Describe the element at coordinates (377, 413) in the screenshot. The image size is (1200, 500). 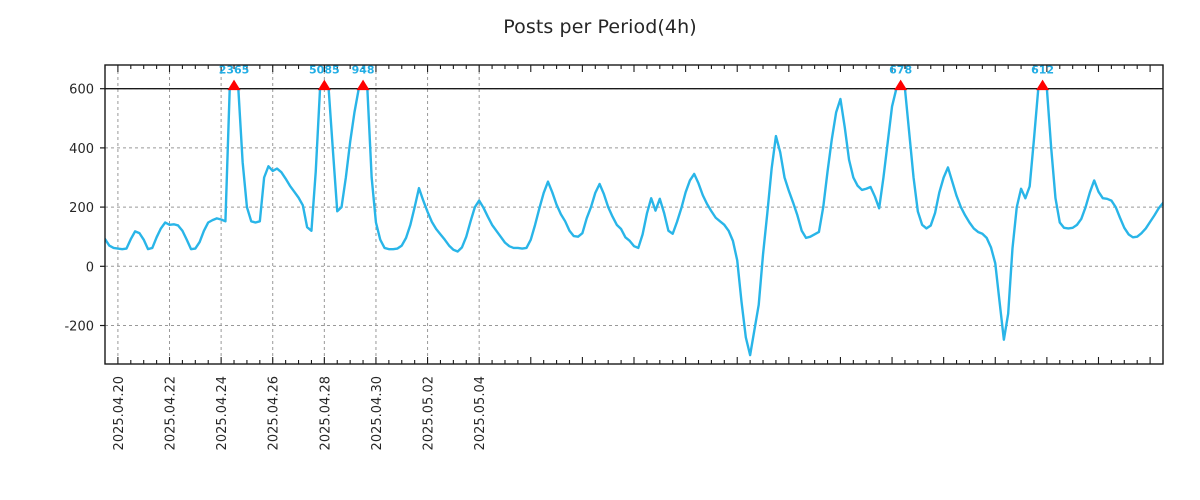
I see `x-tick-label: 2025.04.30` at that location.